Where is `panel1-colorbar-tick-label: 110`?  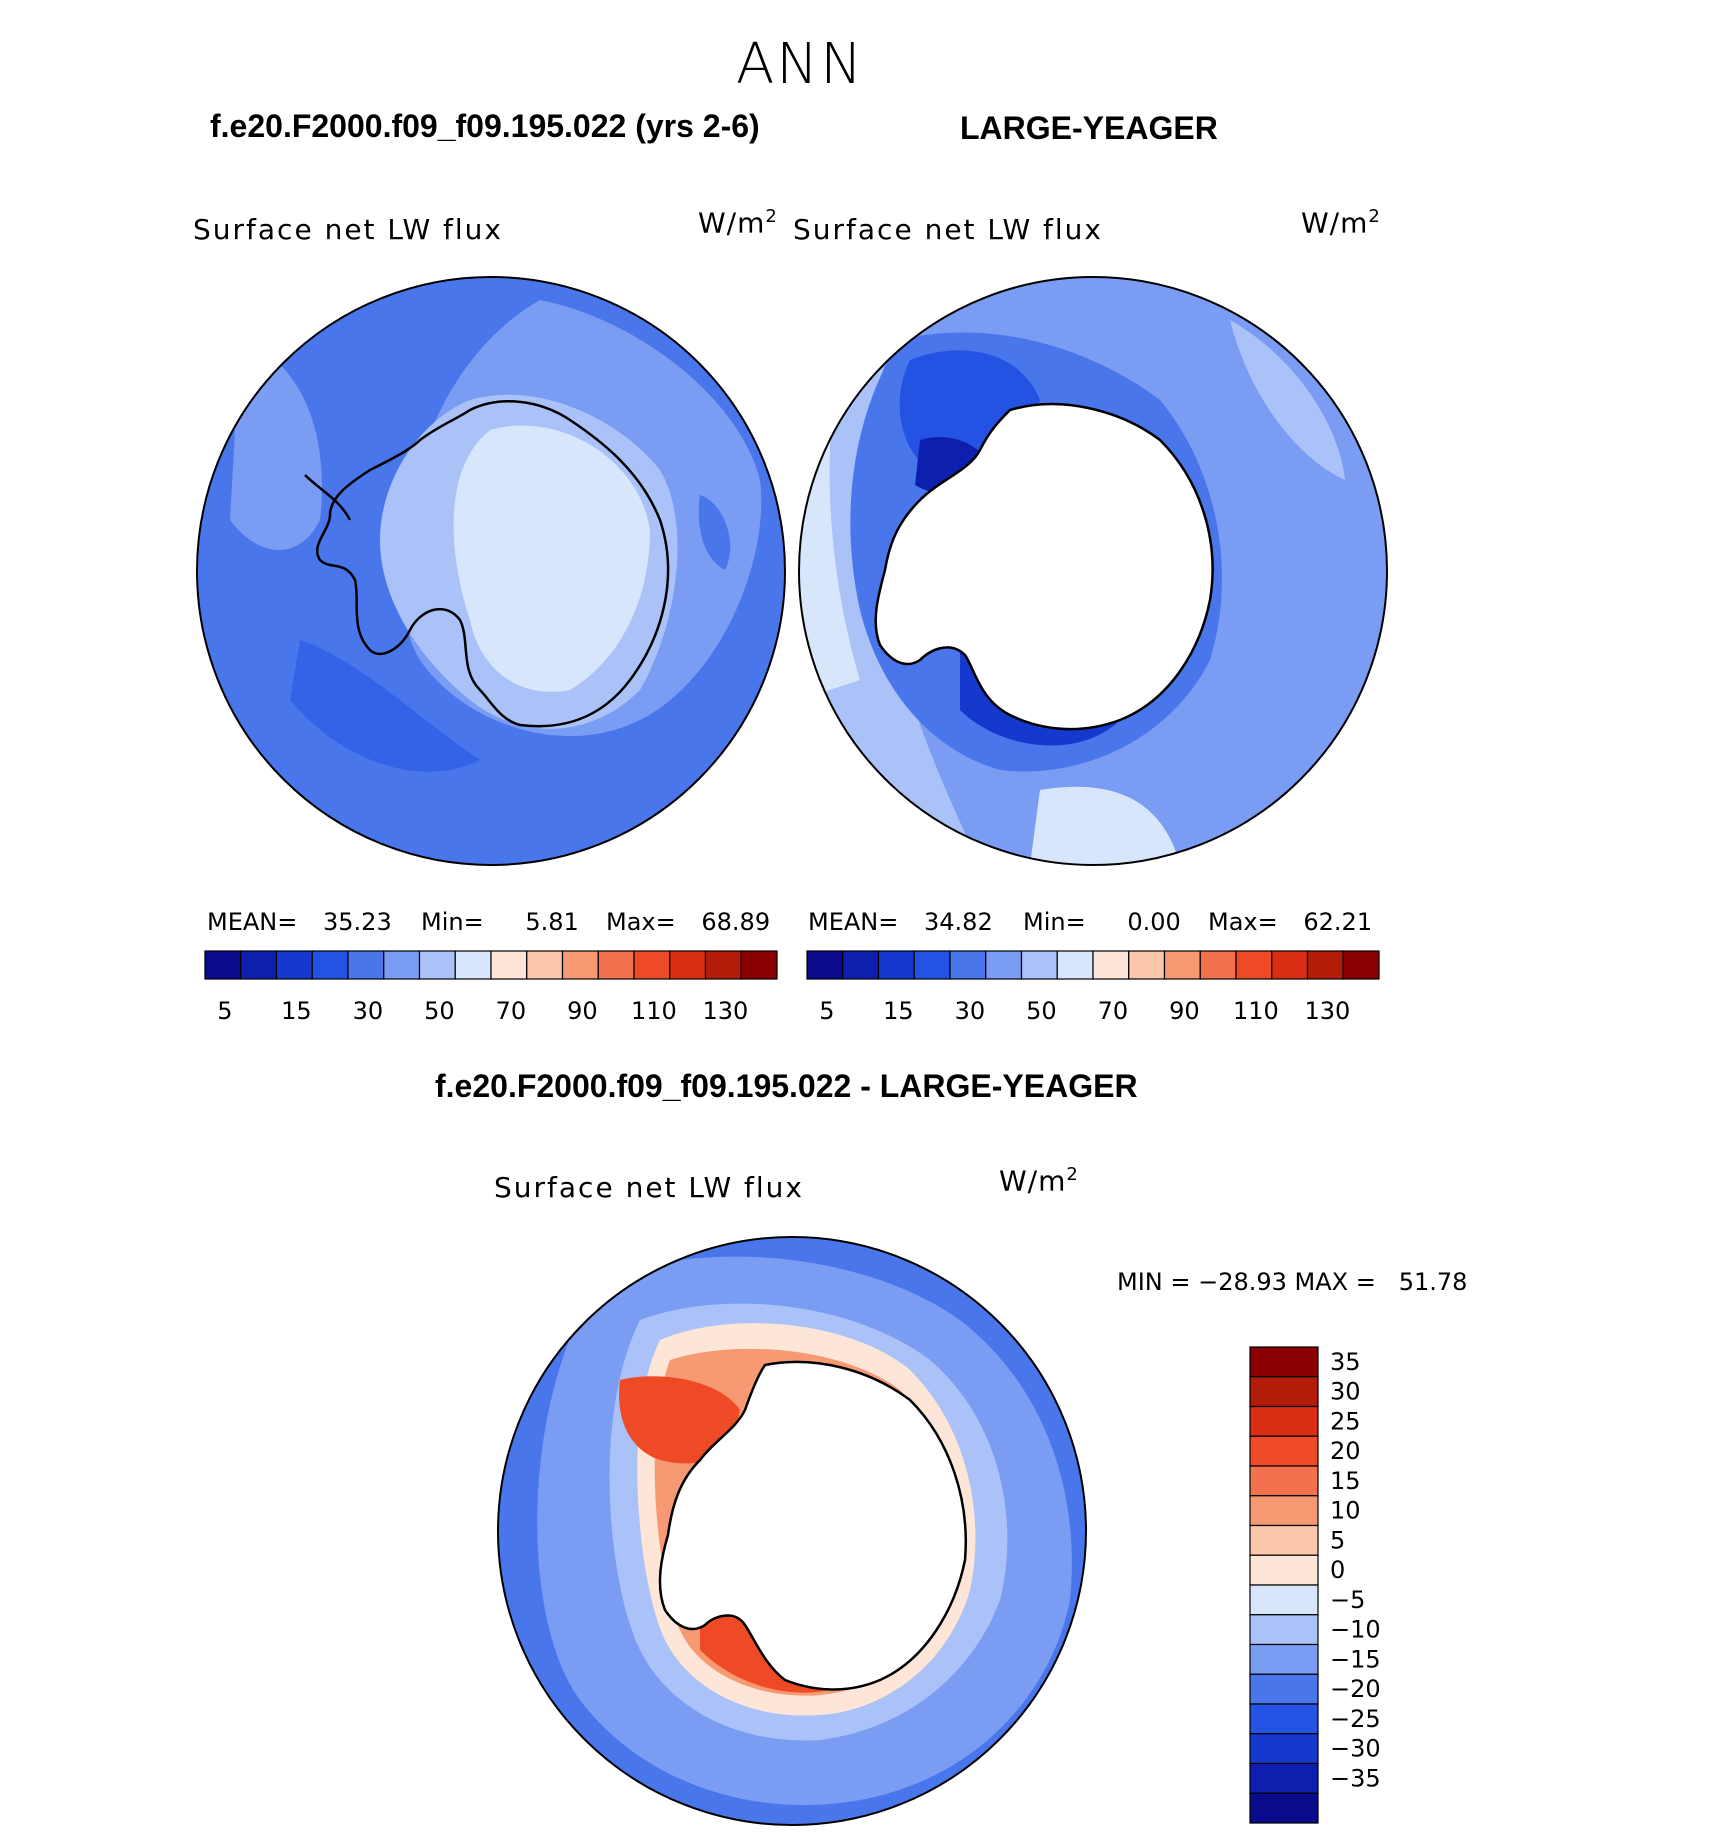 panel1-colorbar-tick-label: 110 is located at coordinates (654, 1011).